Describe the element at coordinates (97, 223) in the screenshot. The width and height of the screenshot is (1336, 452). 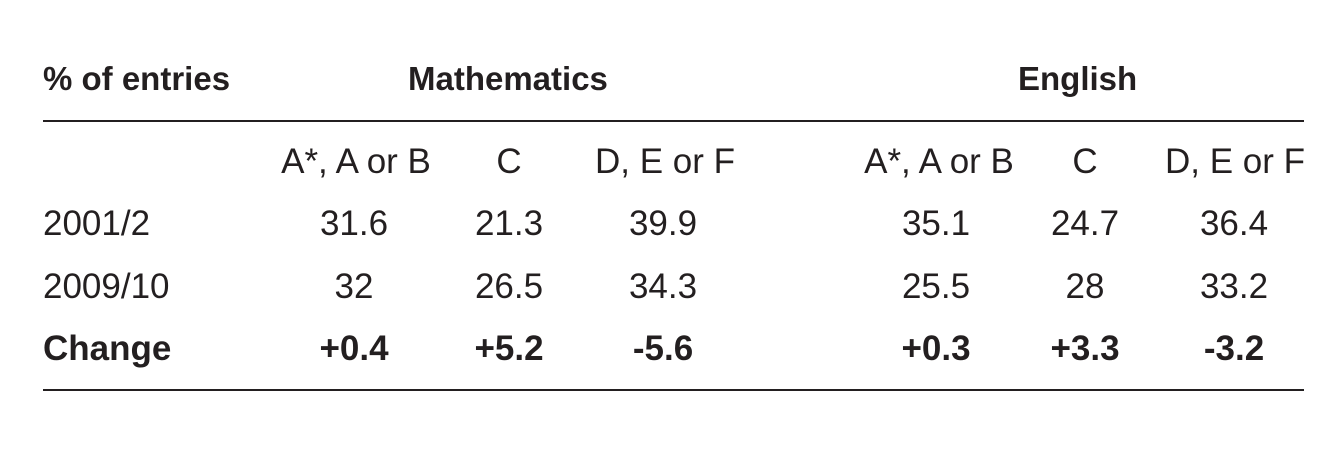
I see `row-label: 2001/2` at that location.